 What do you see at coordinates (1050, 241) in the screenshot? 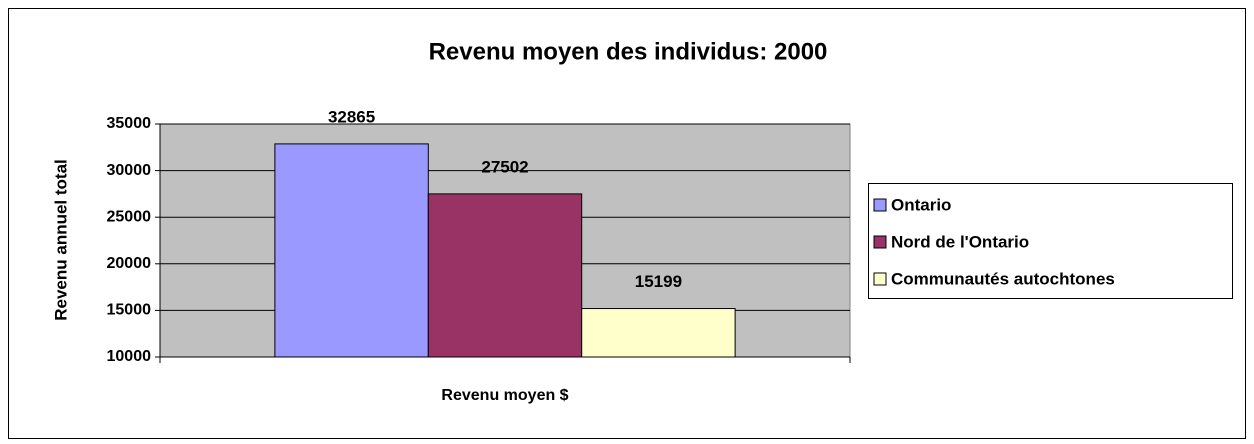
I see `legend` at bounding box center [1050, 241].